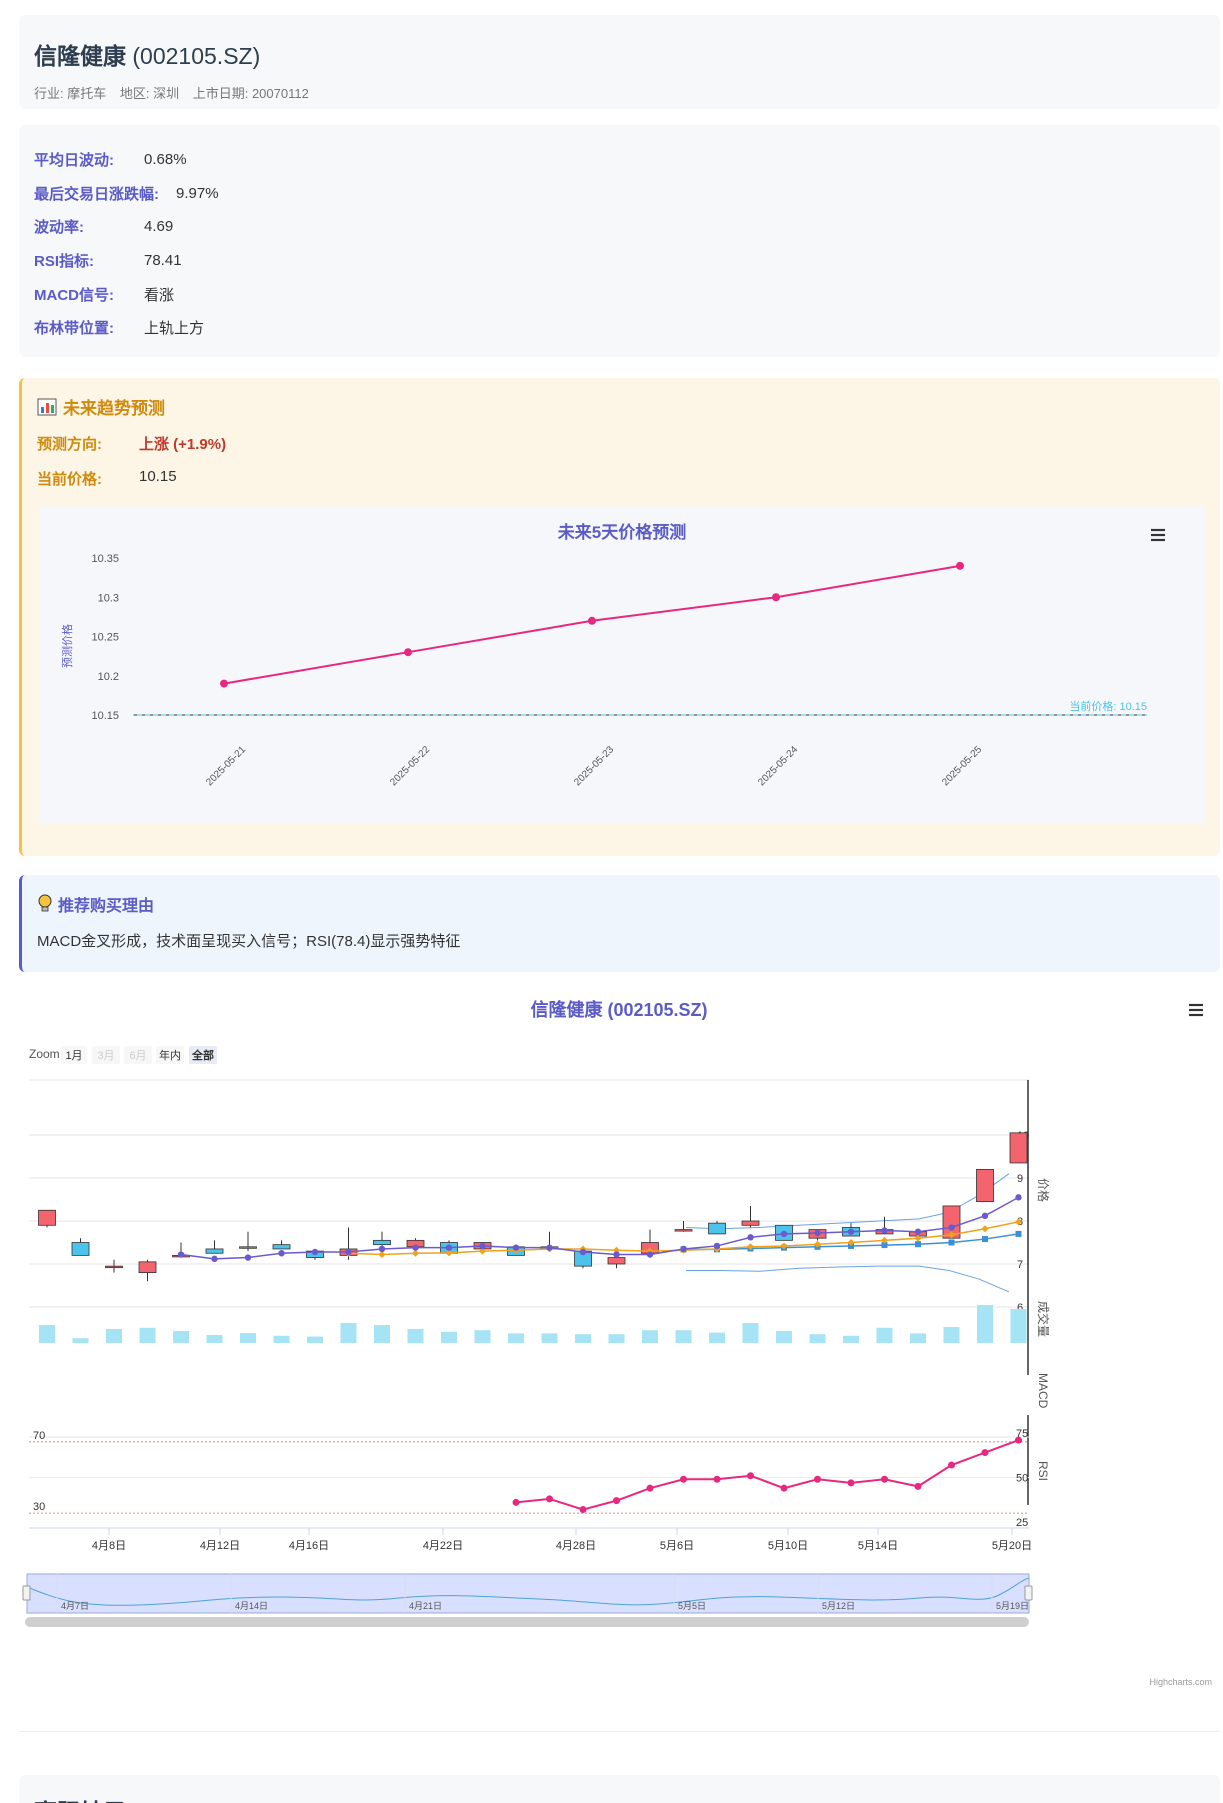 The height and width of the screenshot is (1803, 1223). I want to click on main-chart-menu-button, so click(1195, 1010).